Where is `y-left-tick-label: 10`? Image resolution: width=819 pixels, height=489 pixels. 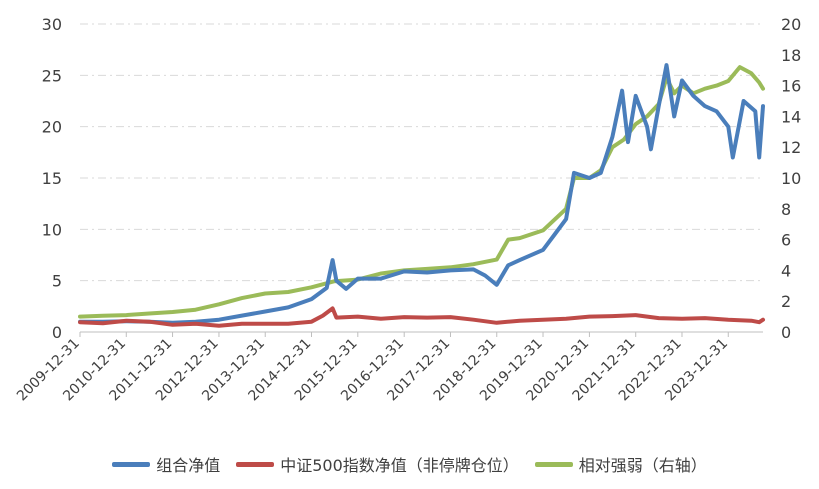
y-left-tick-label: 10 is located at coordinates (52, 229).